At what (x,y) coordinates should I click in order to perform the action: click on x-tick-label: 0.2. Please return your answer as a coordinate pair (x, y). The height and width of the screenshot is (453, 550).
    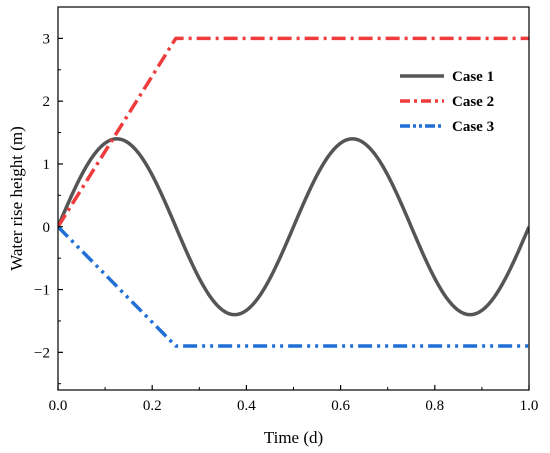
    Looking at the image, I should click on (152, 406).